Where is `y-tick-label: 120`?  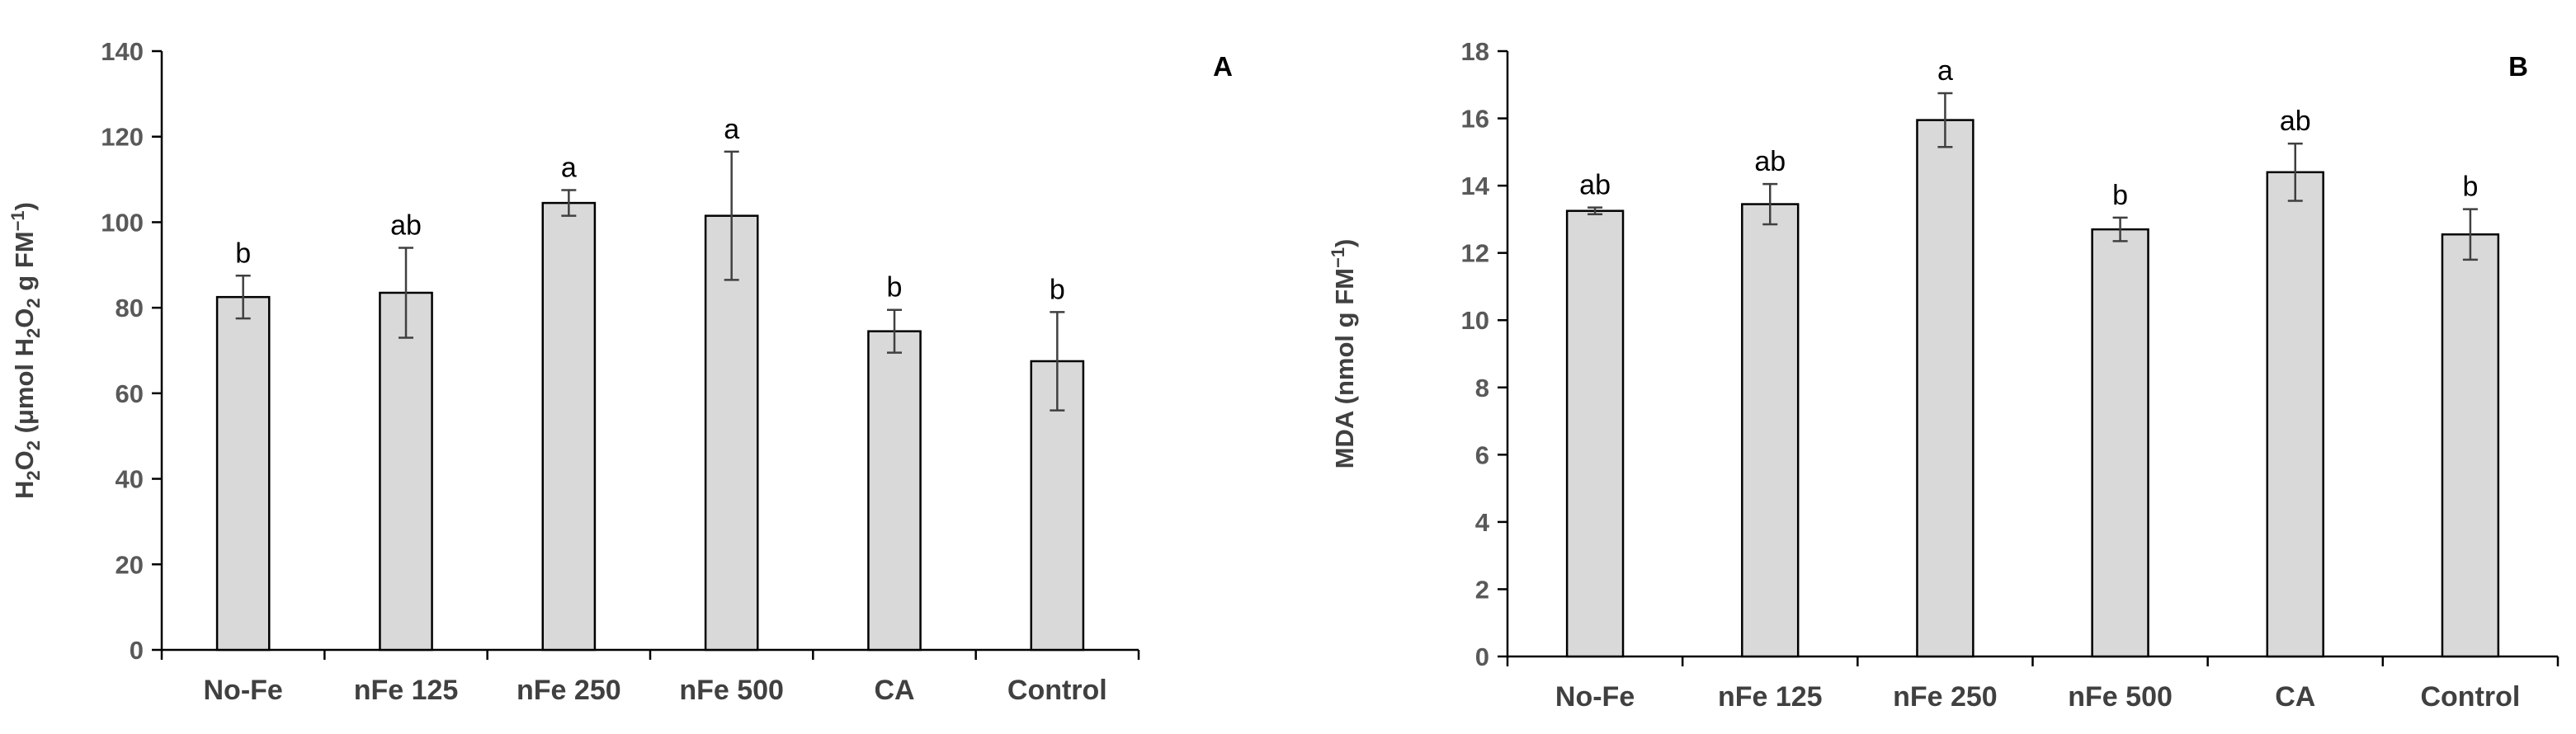
y-tick-label: 120 is located at coordinates (122, 137).